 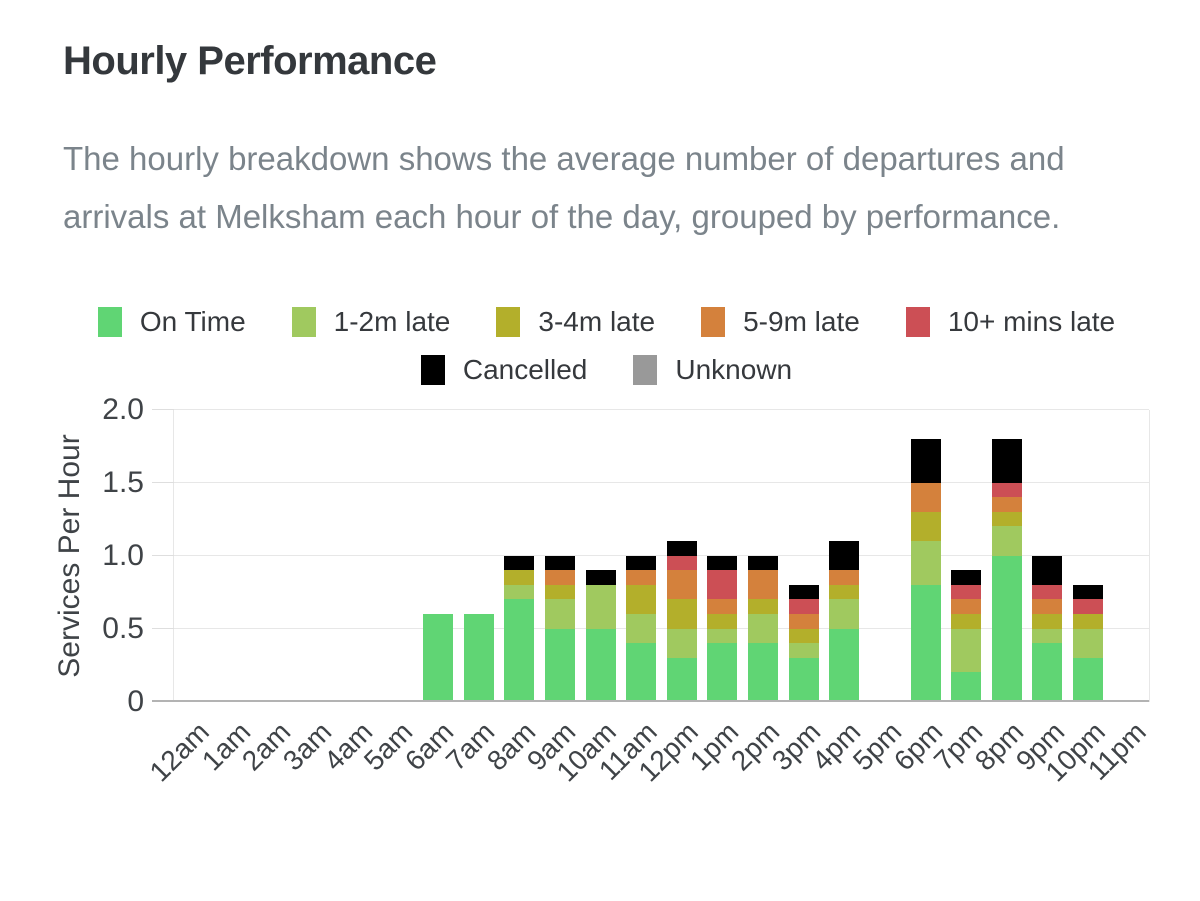 What do you see at coordinates (559, 563) in the screenshot?
I see `bar-segment-9am-cancelled` at bounding box center [559, 563].